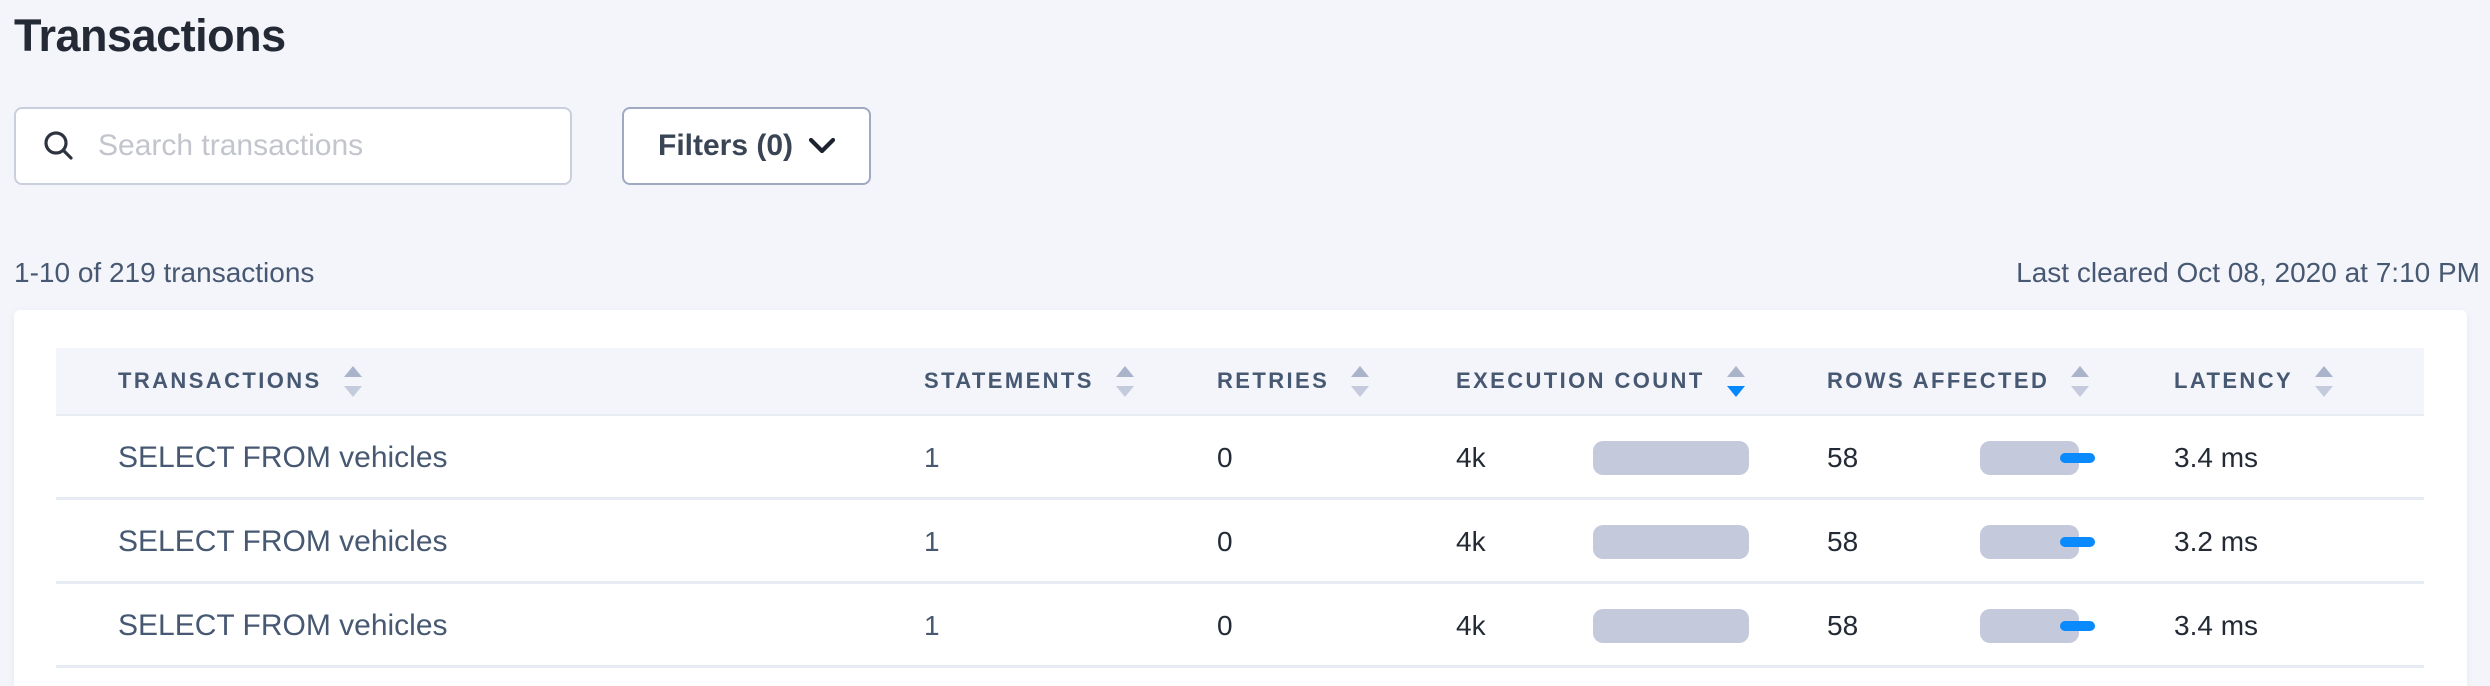  What do you see at coordinates (164, 272) in the screenshot?
I see `result-count-text: 1-10 of 219 transactions` at bounding box center [164, 272].